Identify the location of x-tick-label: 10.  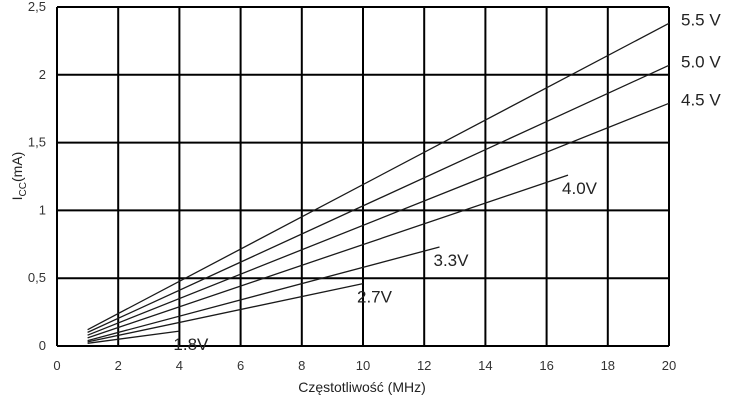
(363, 365).